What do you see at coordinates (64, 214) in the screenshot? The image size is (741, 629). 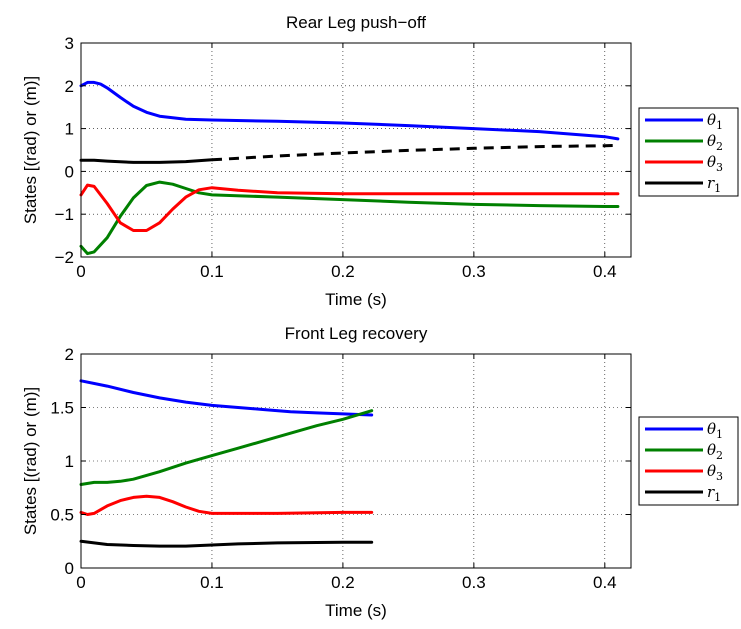 I see `y-tick-label: −1` at bounding box center [64, 214].